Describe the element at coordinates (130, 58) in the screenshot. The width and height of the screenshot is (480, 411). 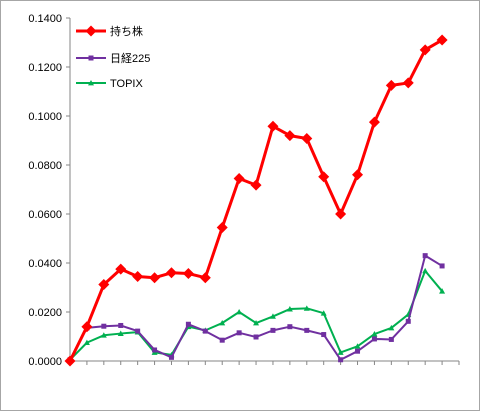
I see `legend-label: 日経225` at that location.